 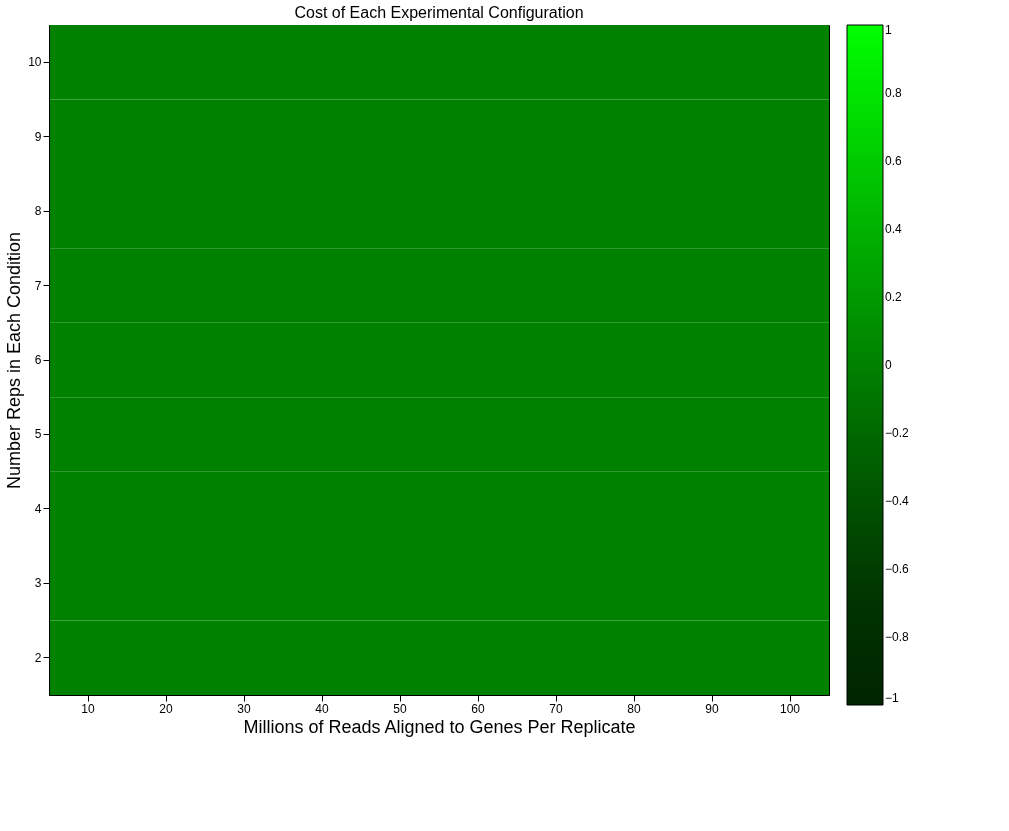 What do you see at coordinates (790, 708) in the screenshot?
I see `x-tick-label: 100` at bounding box center [790, 708].